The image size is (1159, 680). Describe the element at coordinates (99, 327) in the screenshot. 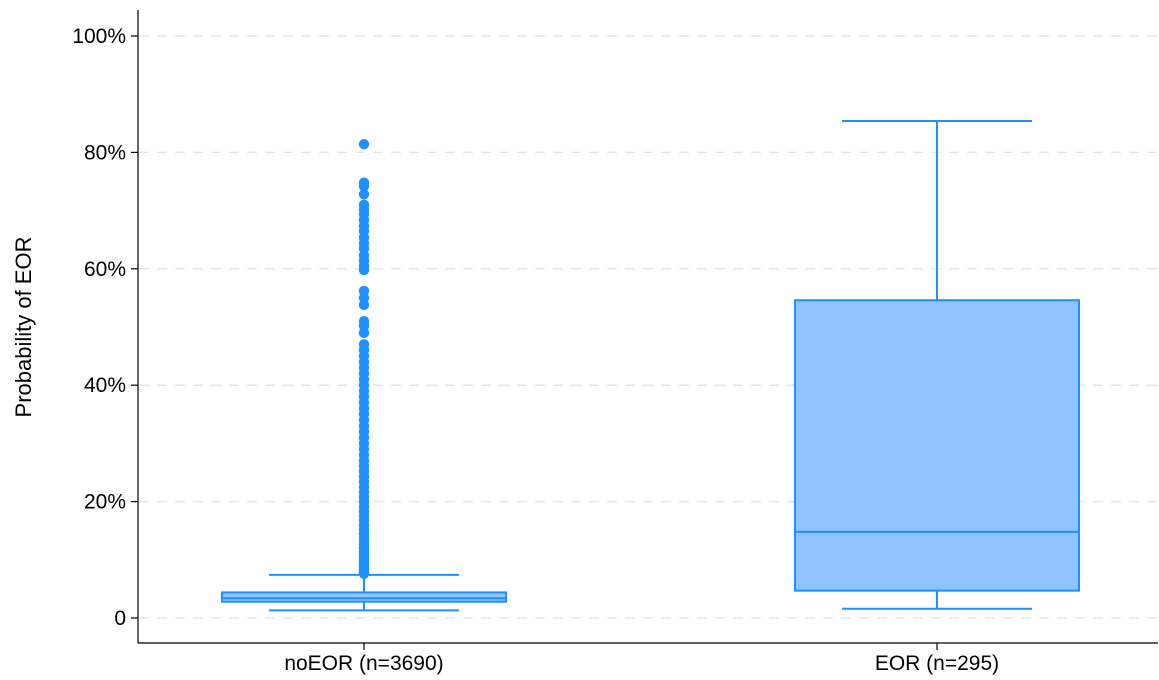

I see `y-tick-labels: 0 20% 40% 60% 80% 100%` at that location.